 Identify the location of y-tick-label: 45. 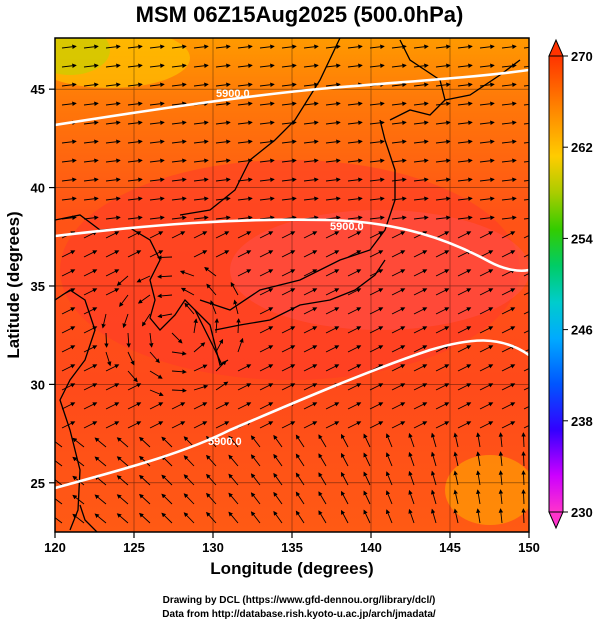
(38, 89).